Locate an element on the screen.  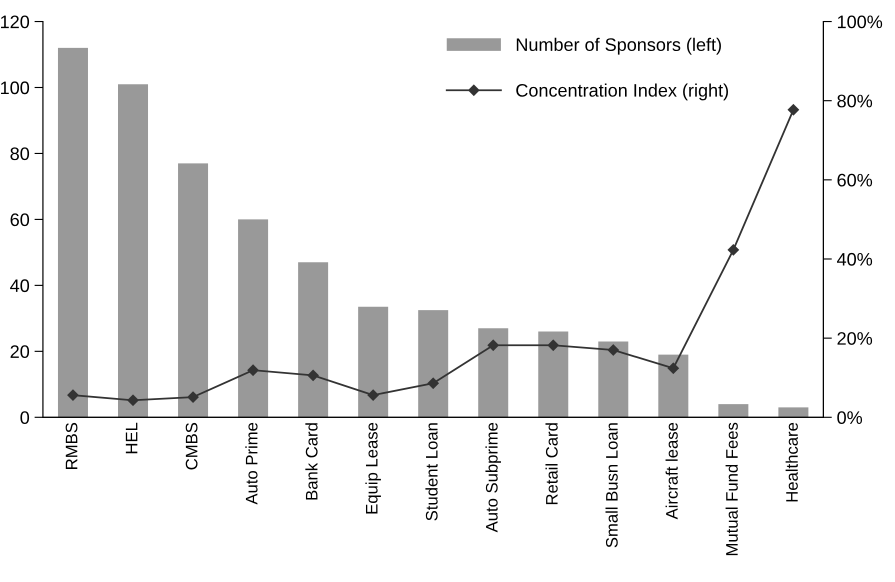
x-tick-label: Mutual Fund Fees is located at coordinates (732, 489).